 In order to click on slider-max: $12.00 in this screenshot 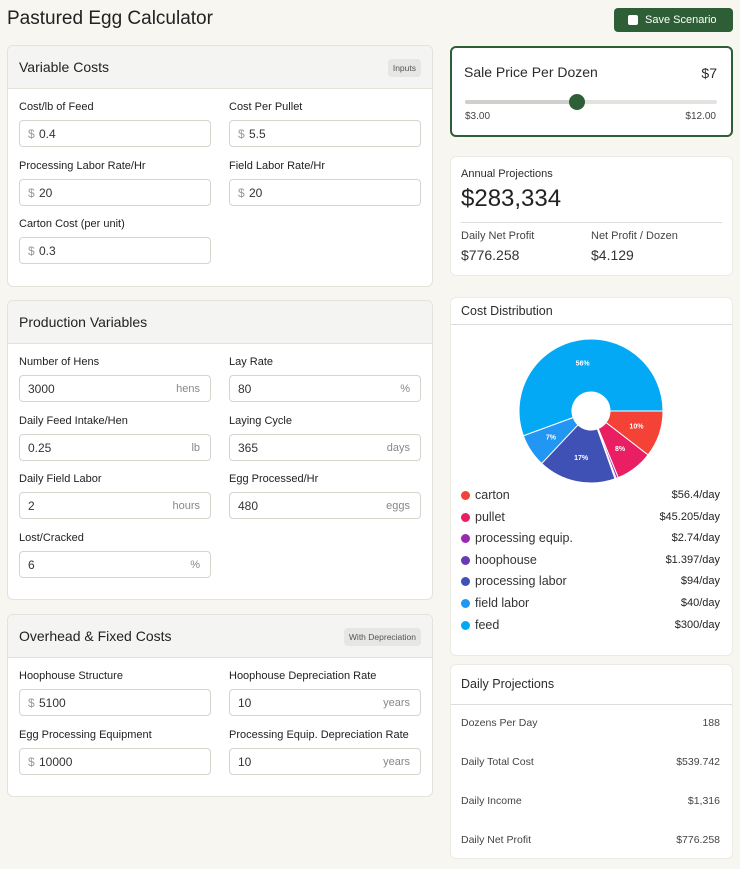, I will do `click(700, 116)`.